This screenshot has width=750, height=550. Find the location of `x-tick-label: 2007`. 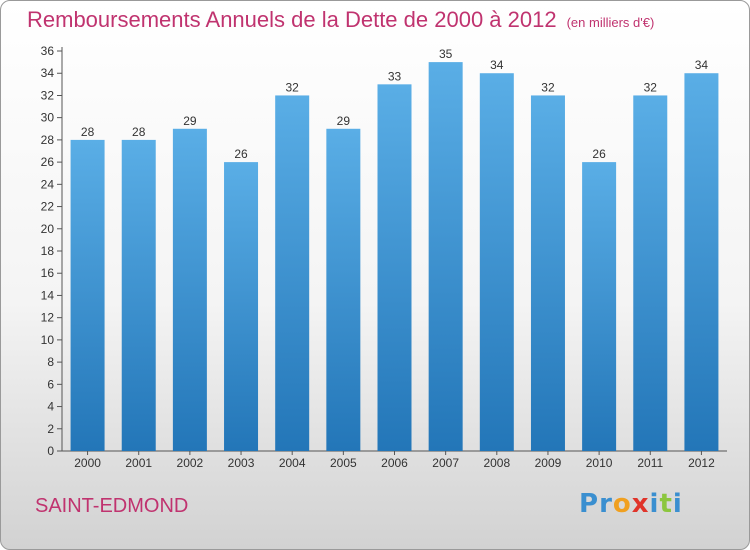

x-tick-label: 2007 is located at coordinates (445, 463).